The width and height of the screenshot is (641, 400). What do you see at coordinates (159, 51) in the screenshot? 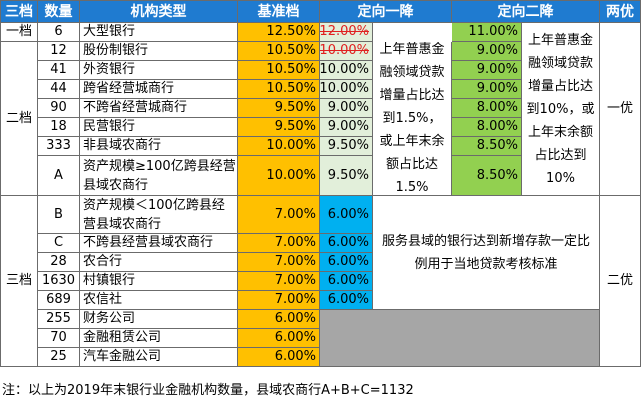
I see `row-type: 股份制银行` at bounding box center [159, 51].